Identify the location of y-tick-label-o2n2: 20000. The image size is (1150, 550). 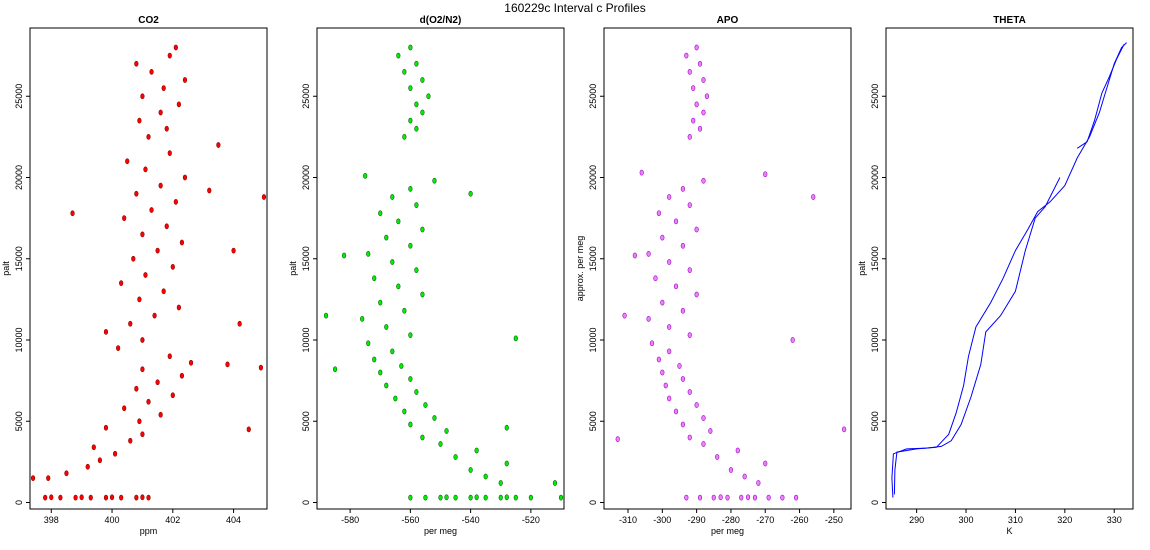
(306, 177).